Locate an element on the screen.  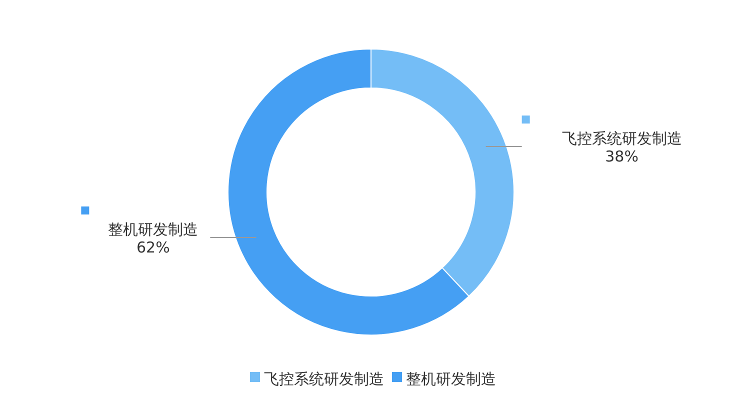
legend-label: 整机研发制造 is located at coordinates (451, 379).